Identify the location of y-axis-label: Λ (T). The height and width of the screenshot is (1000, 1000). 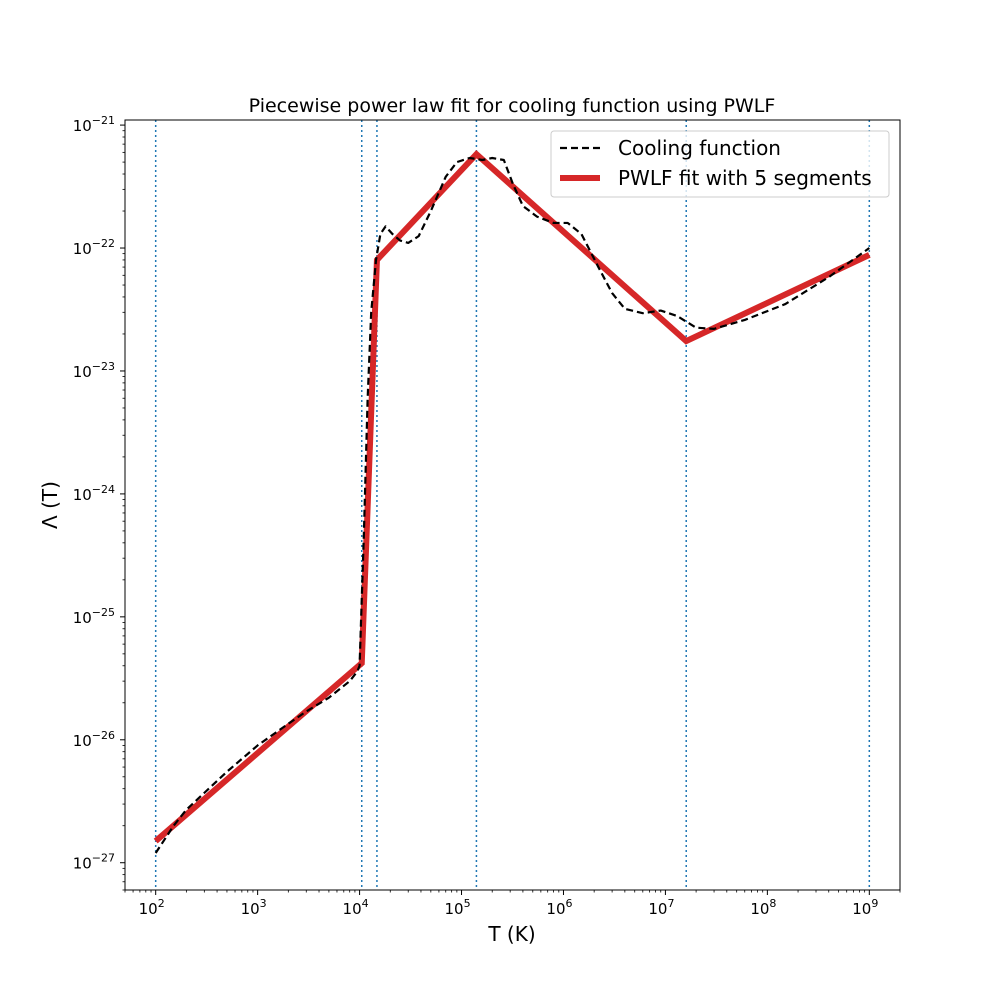
(50, 505).